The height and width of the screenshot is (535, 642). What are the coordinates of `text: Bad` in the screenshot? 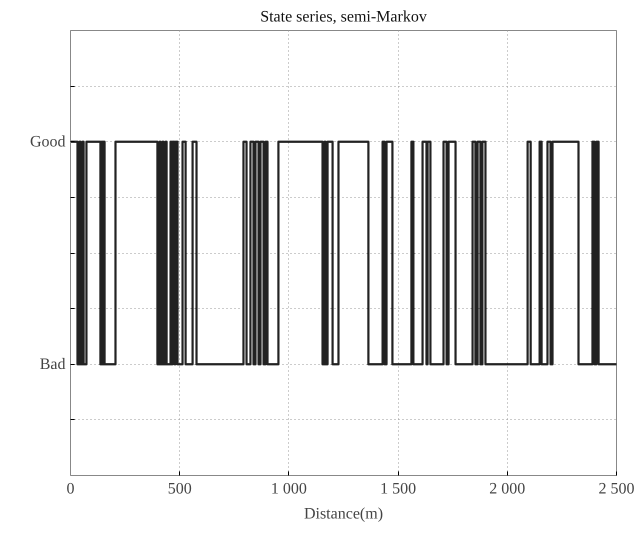 It's located at (53, 364).